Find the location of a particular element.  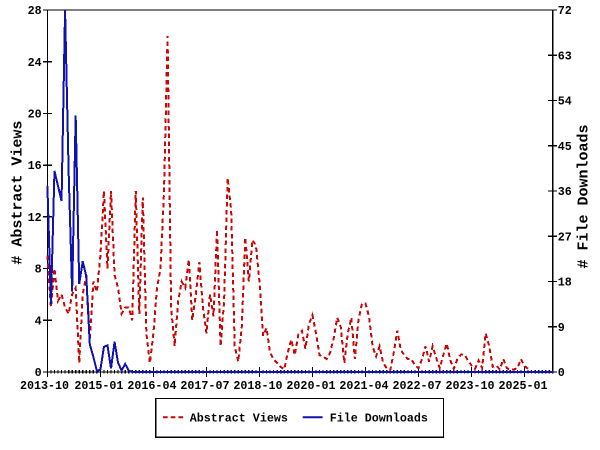

svg-text: 24 is located at coordinates (35, 63).